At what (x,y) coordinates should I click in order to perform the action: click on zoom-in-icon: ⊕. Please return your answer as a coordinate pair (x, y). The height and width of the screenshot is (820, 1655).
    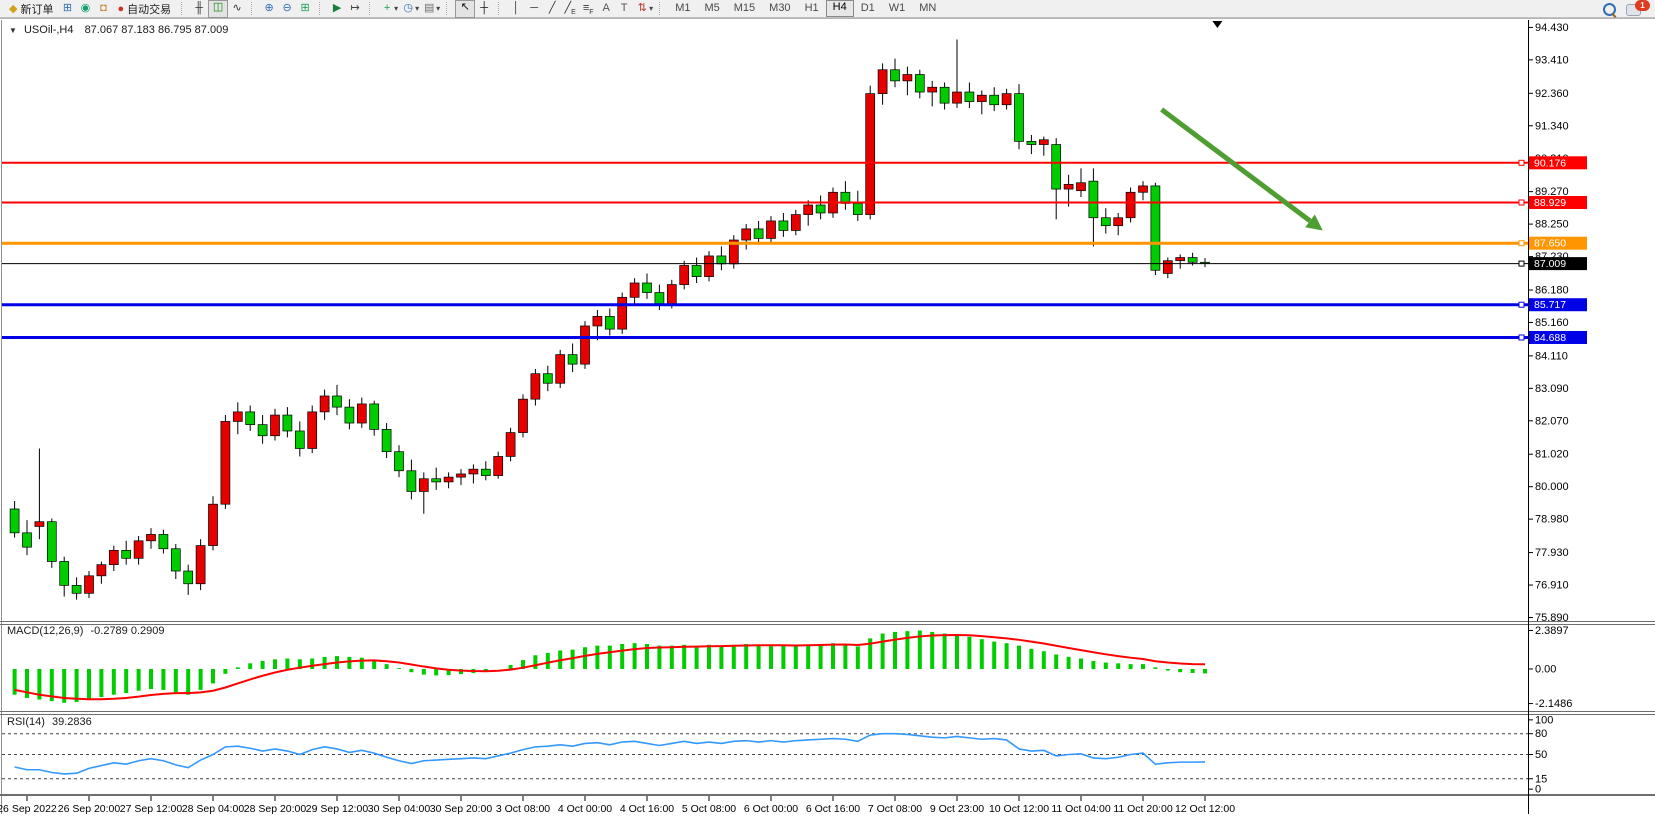
    Looking at the image, I should click on (269, 7).